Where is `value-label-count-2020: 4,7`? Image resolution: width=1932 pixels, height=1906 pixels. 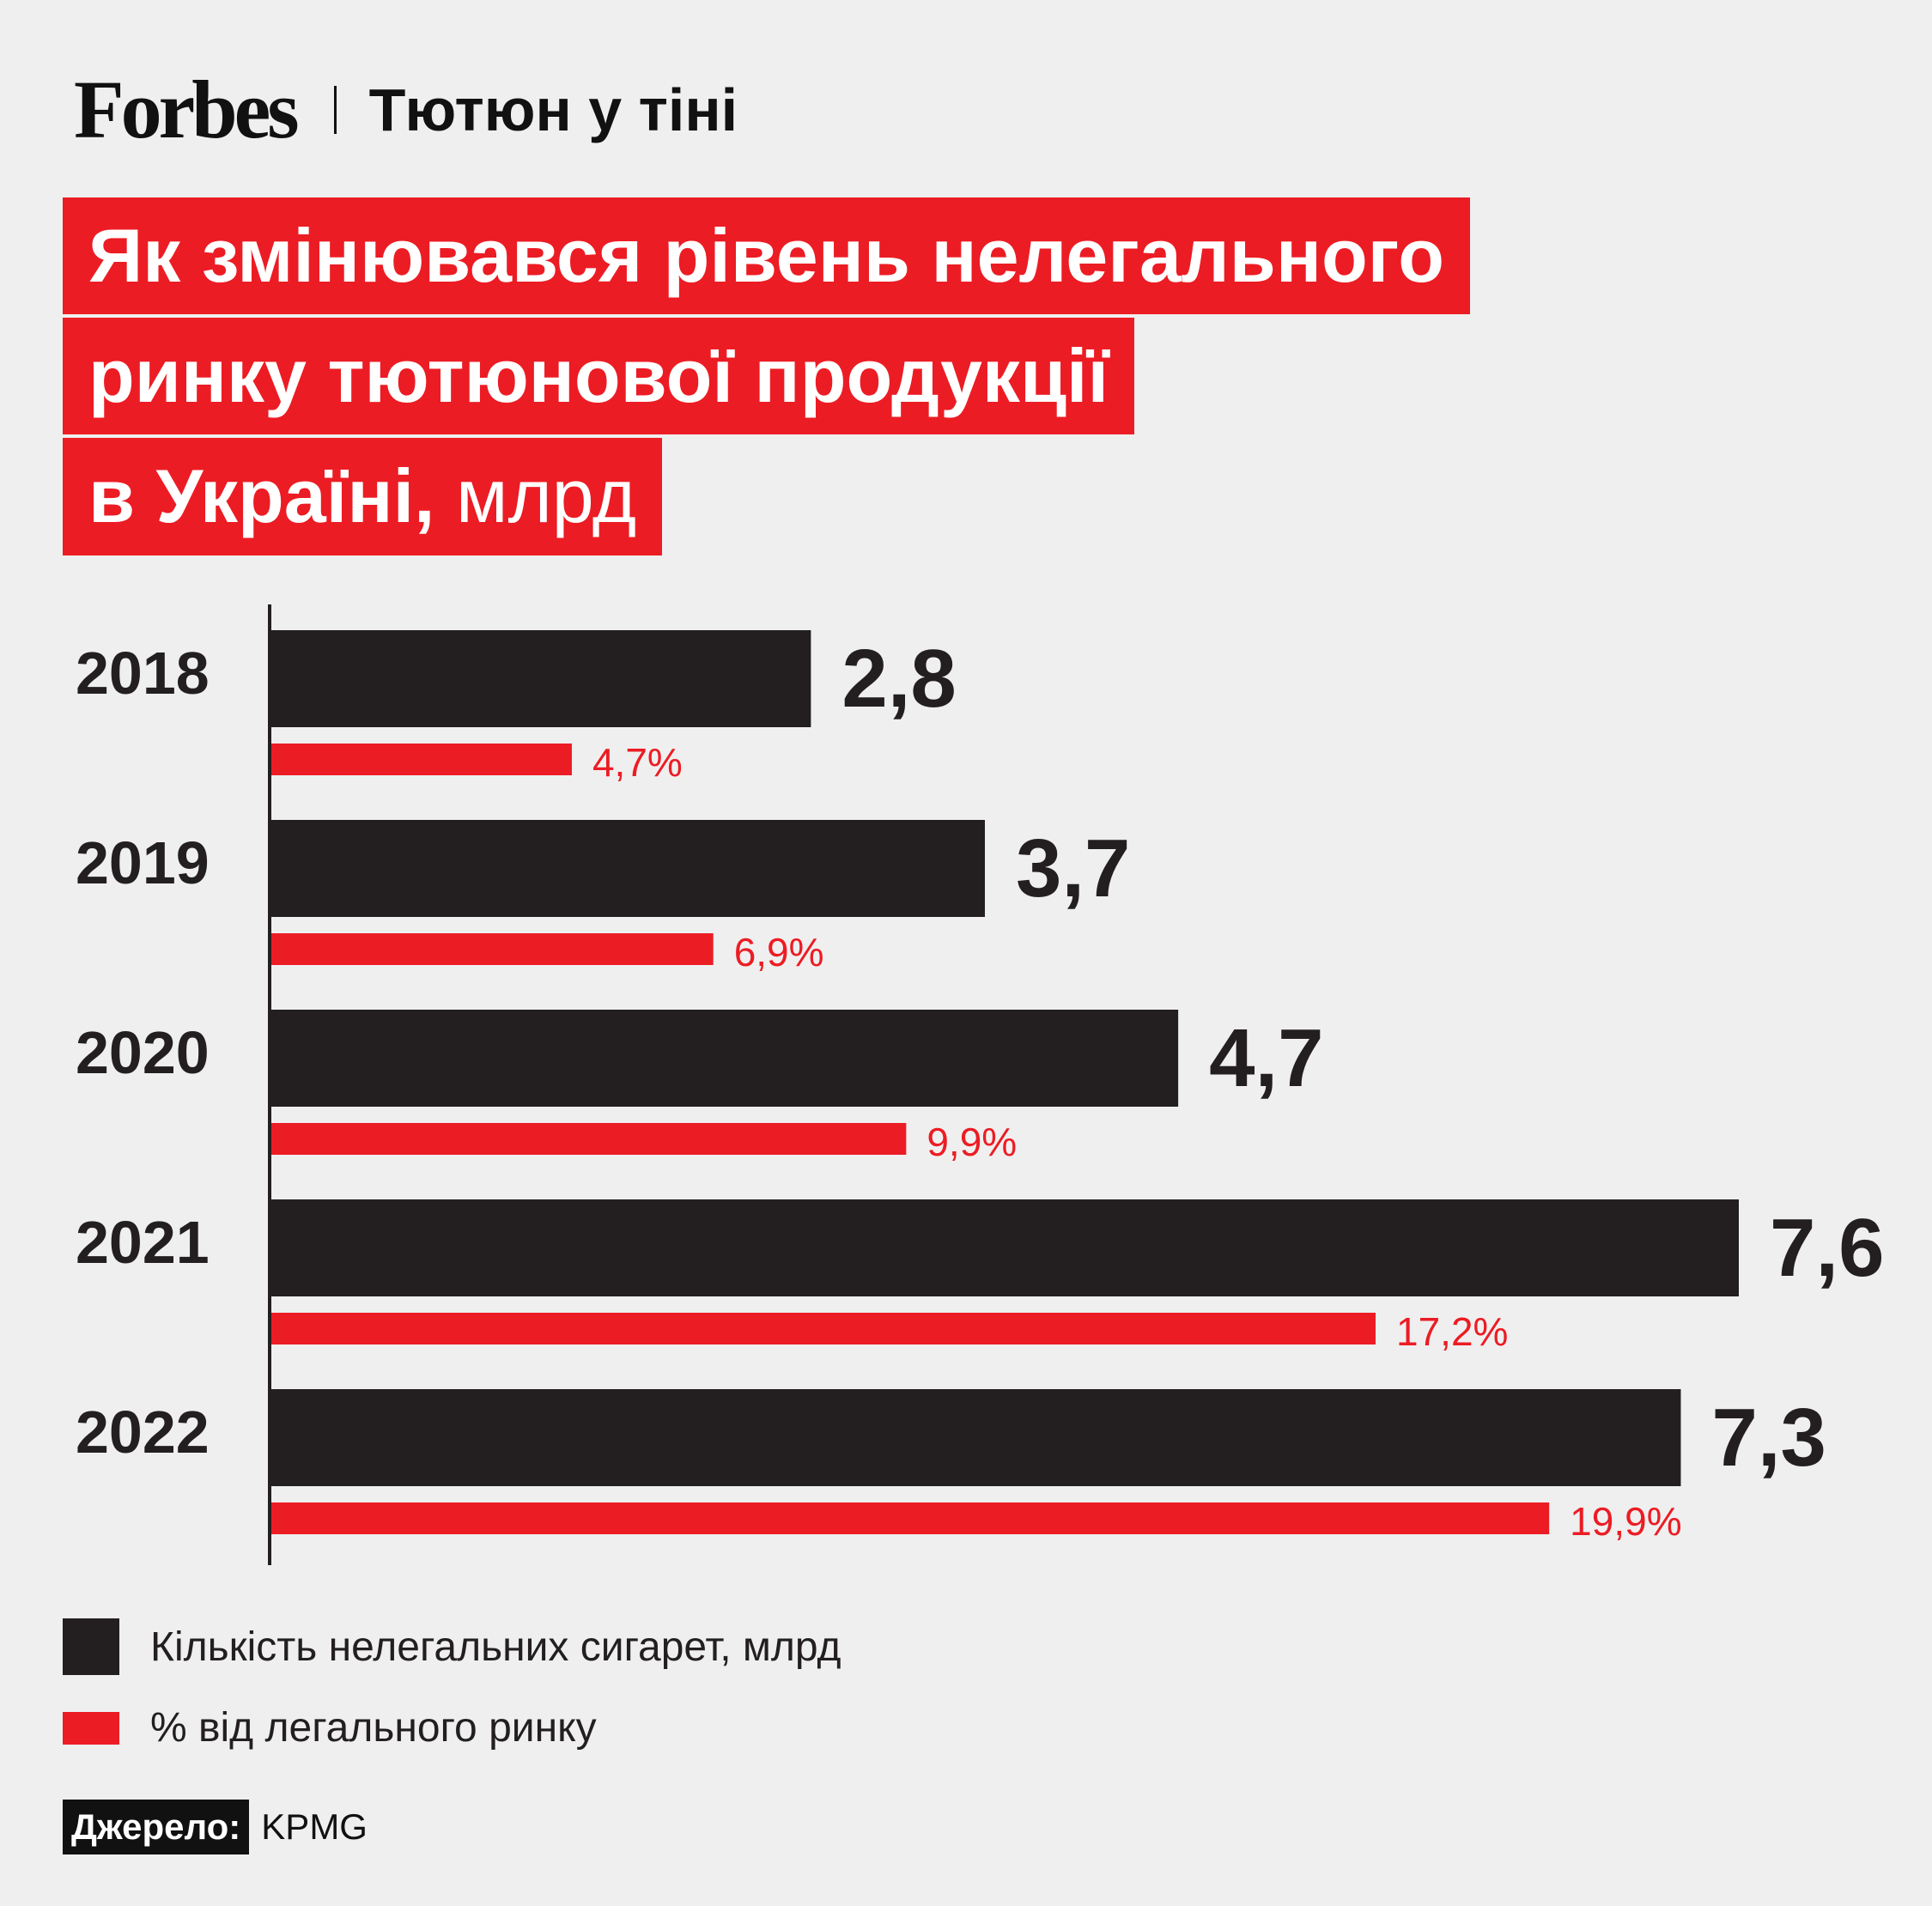
value-label-count-2020: 4,7 is located at coordinates (1266, 1058).